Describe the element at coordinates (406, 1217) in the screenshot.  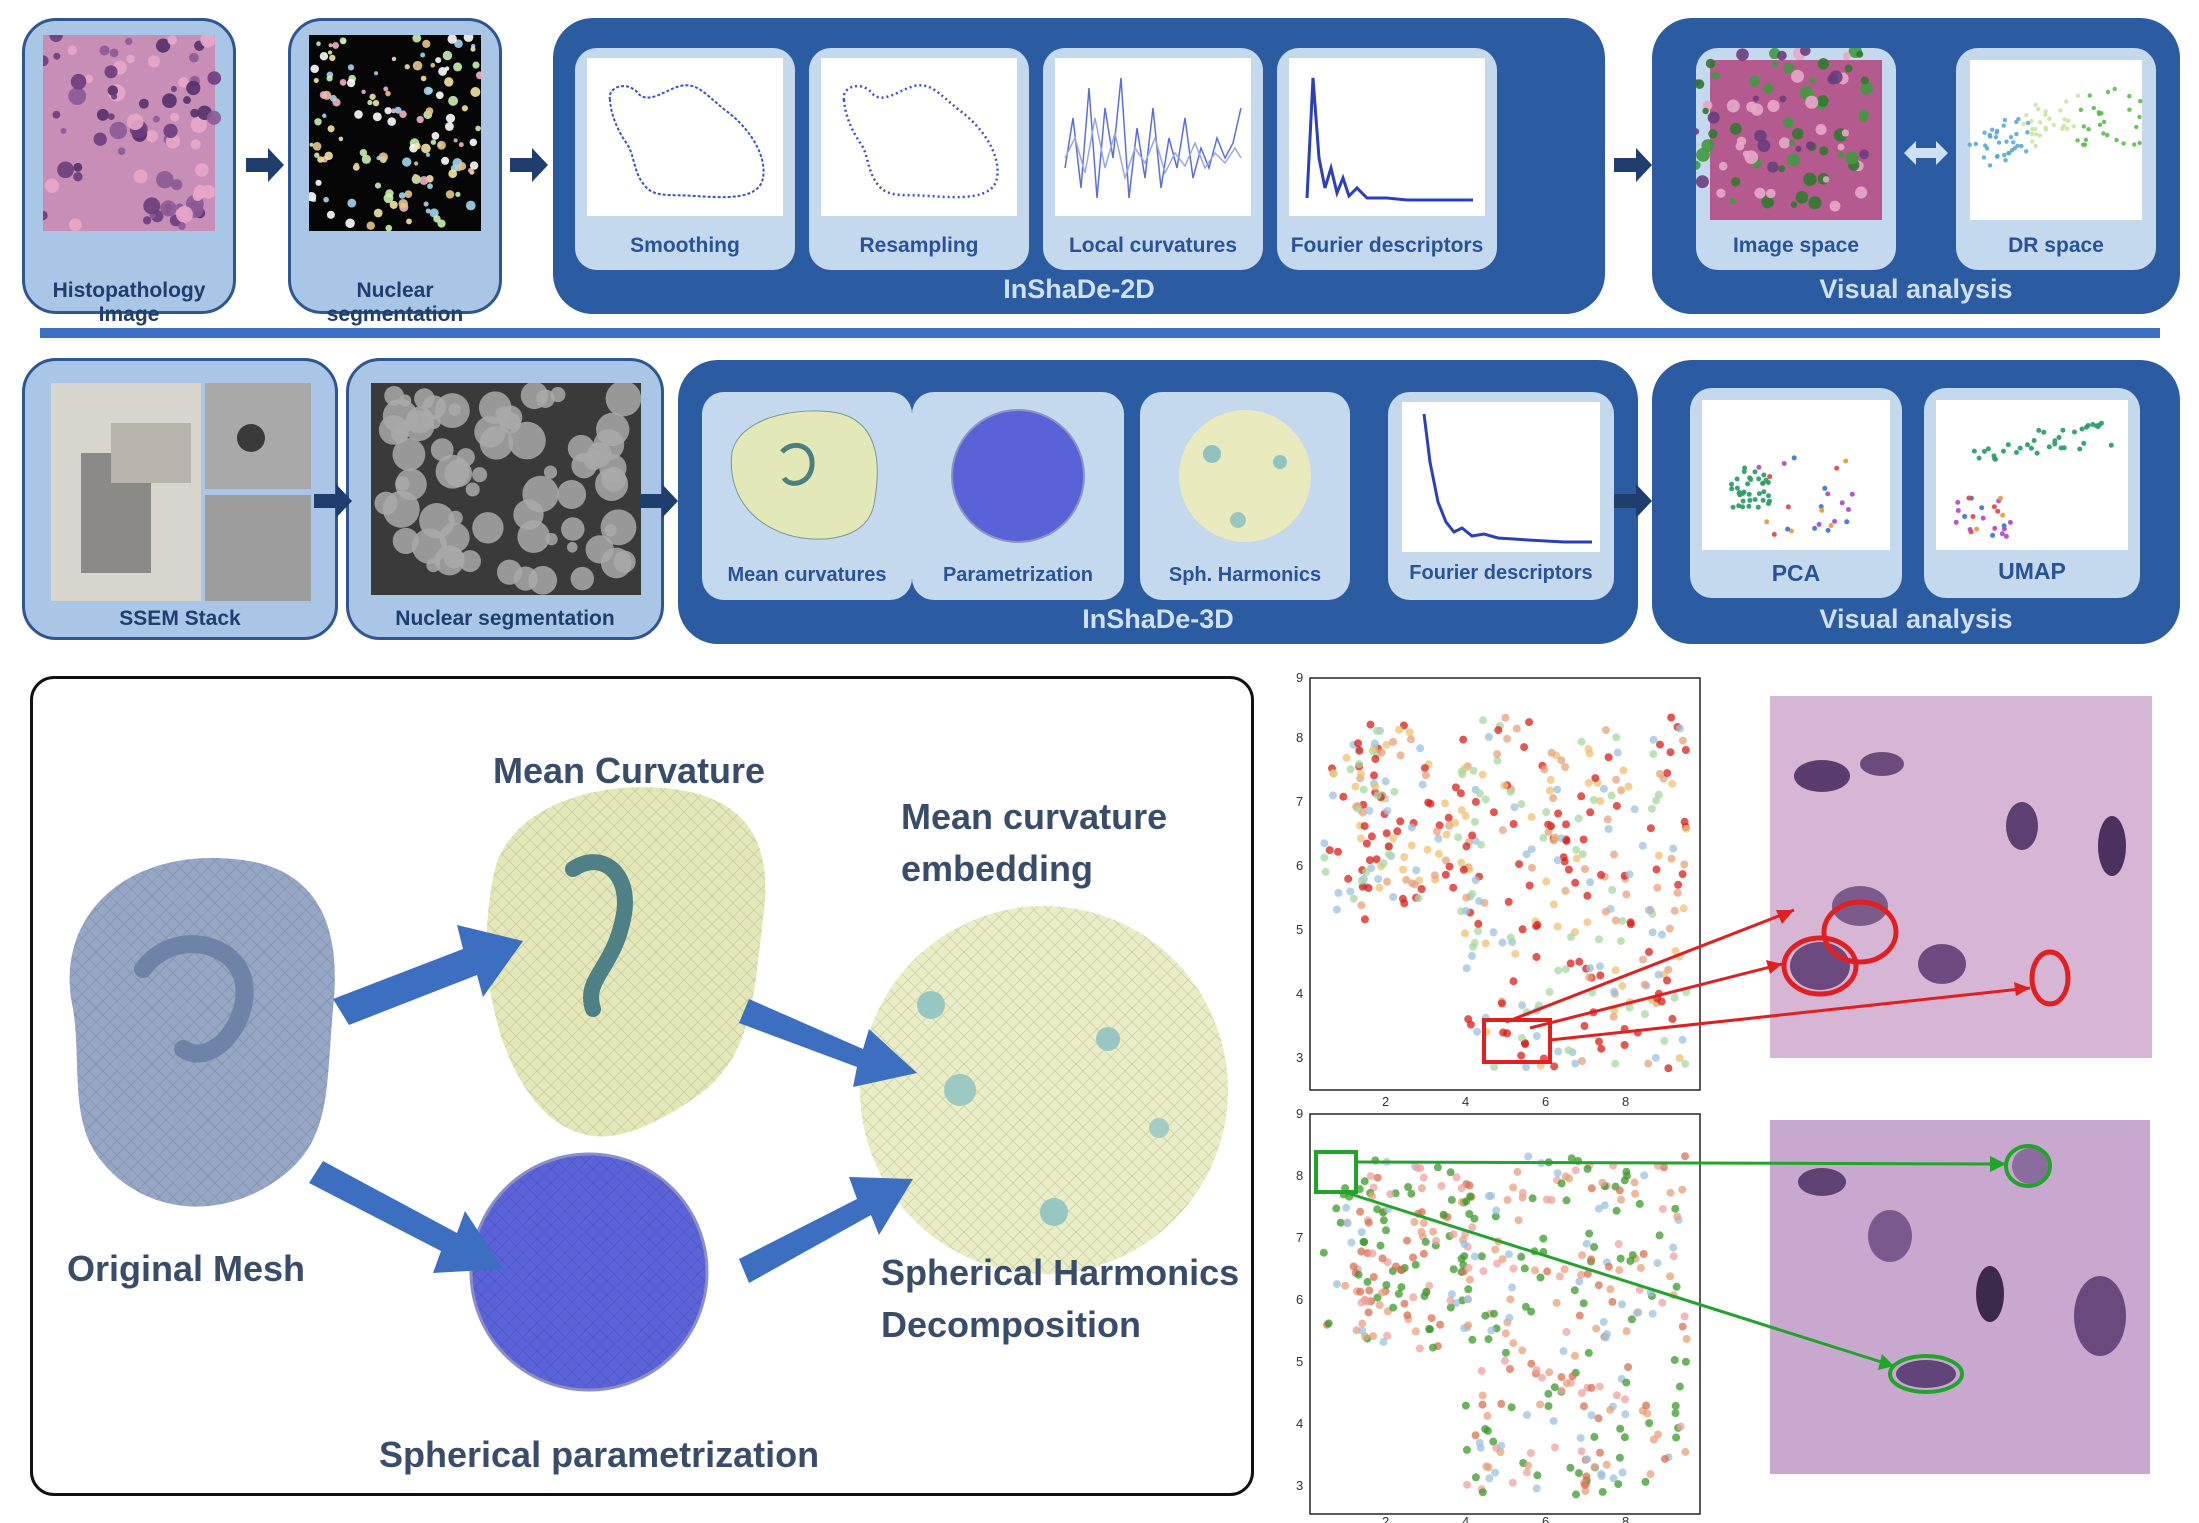
I see `arrow-mesh-to-param` at that location.